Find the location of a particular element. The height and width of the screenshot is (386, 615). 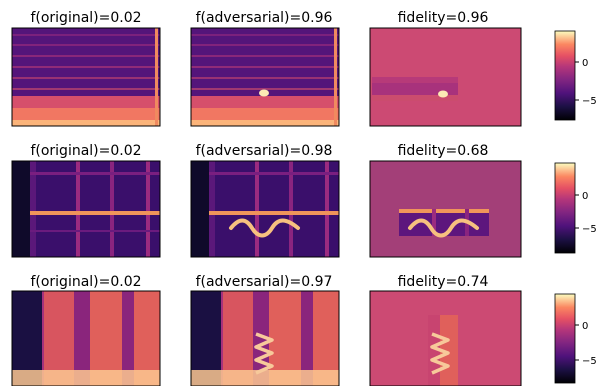

row3-colorbar: 0 −5 is located at coordinates (575, 338).